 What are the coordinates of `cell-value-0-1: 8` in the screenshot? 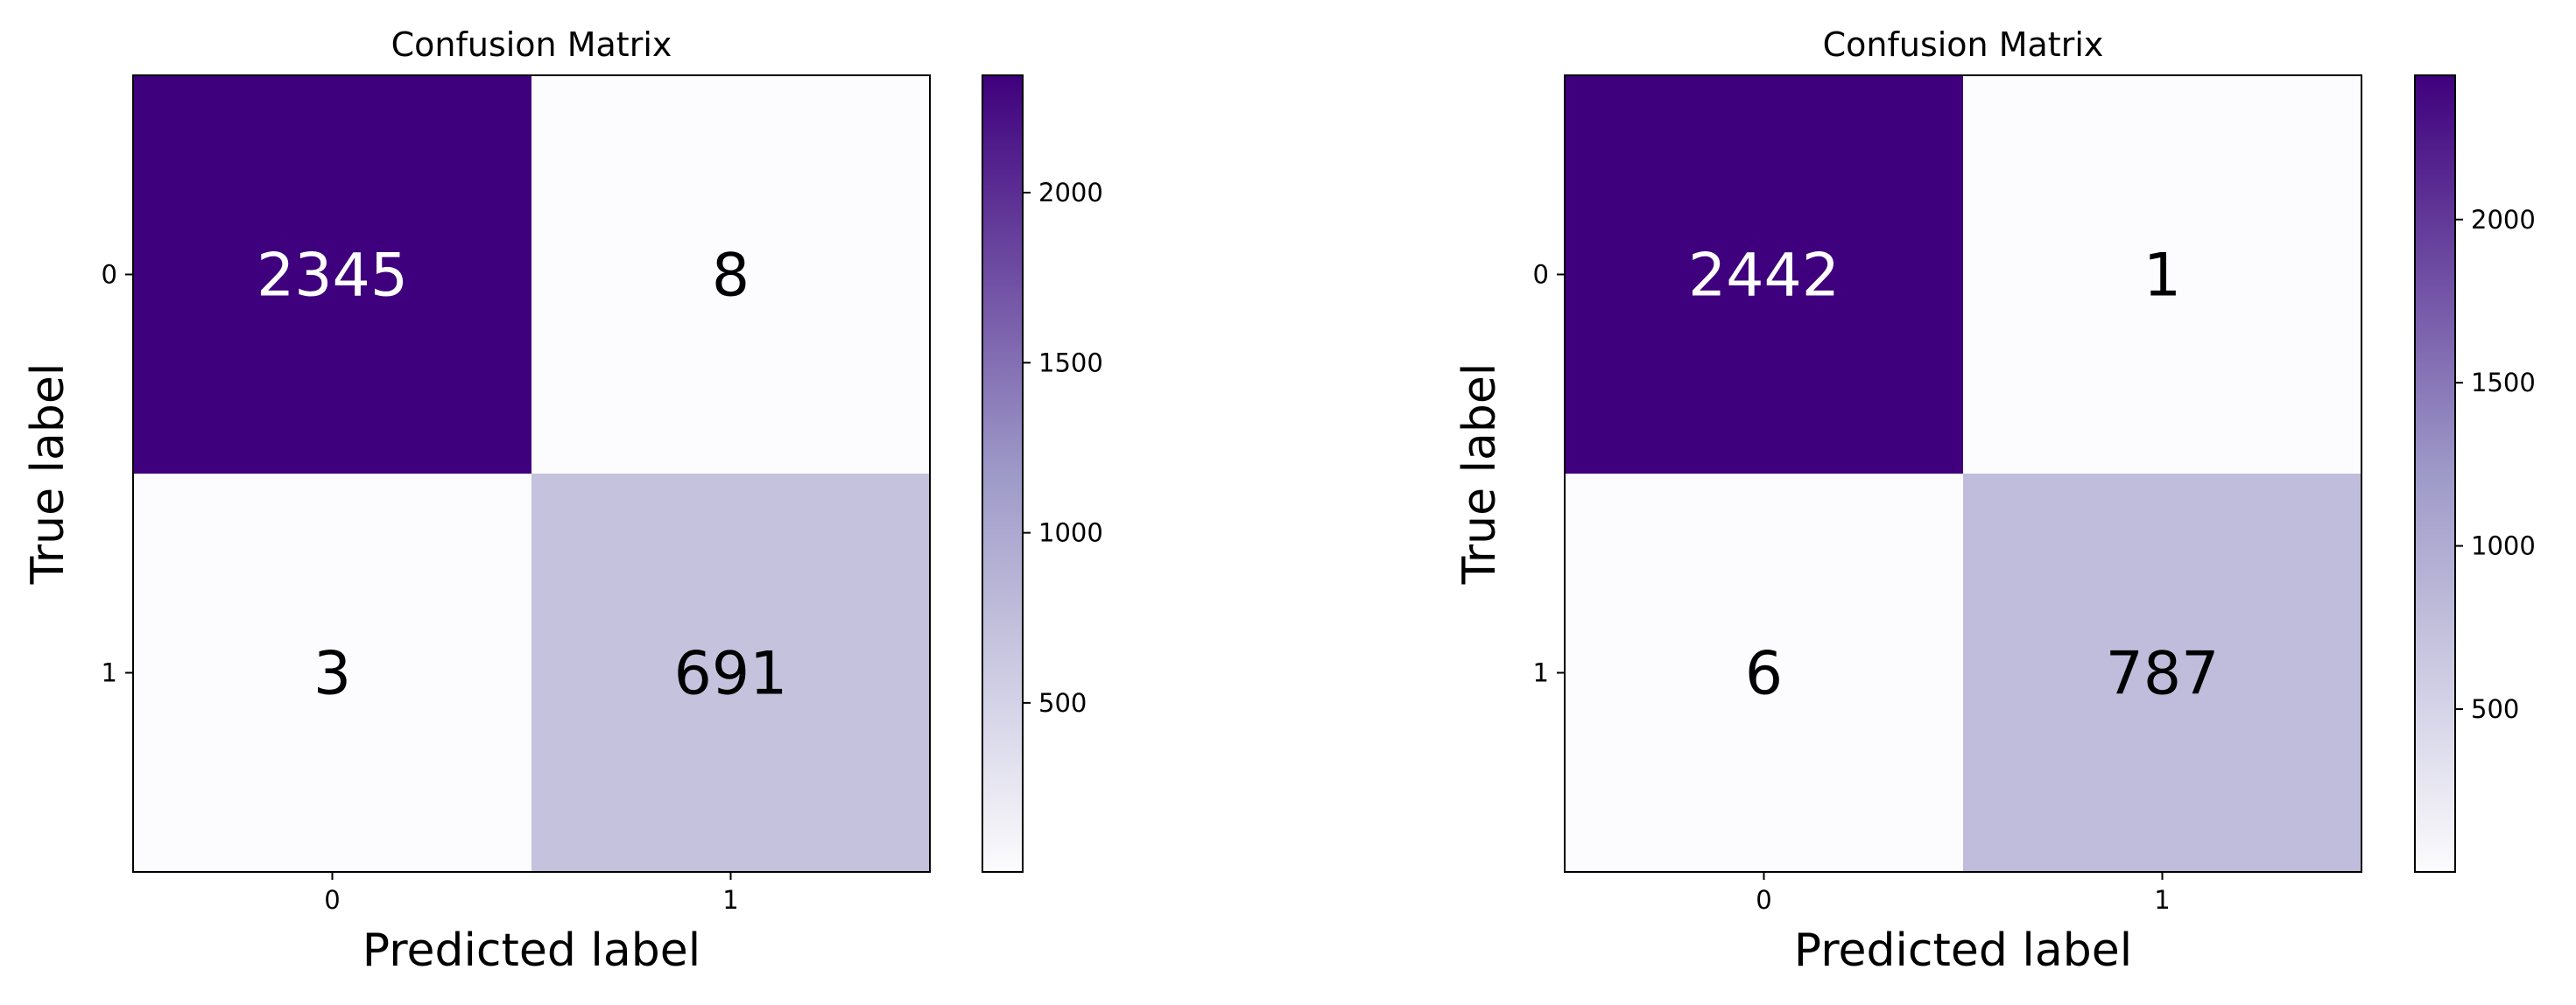 It's located at (731, 276).